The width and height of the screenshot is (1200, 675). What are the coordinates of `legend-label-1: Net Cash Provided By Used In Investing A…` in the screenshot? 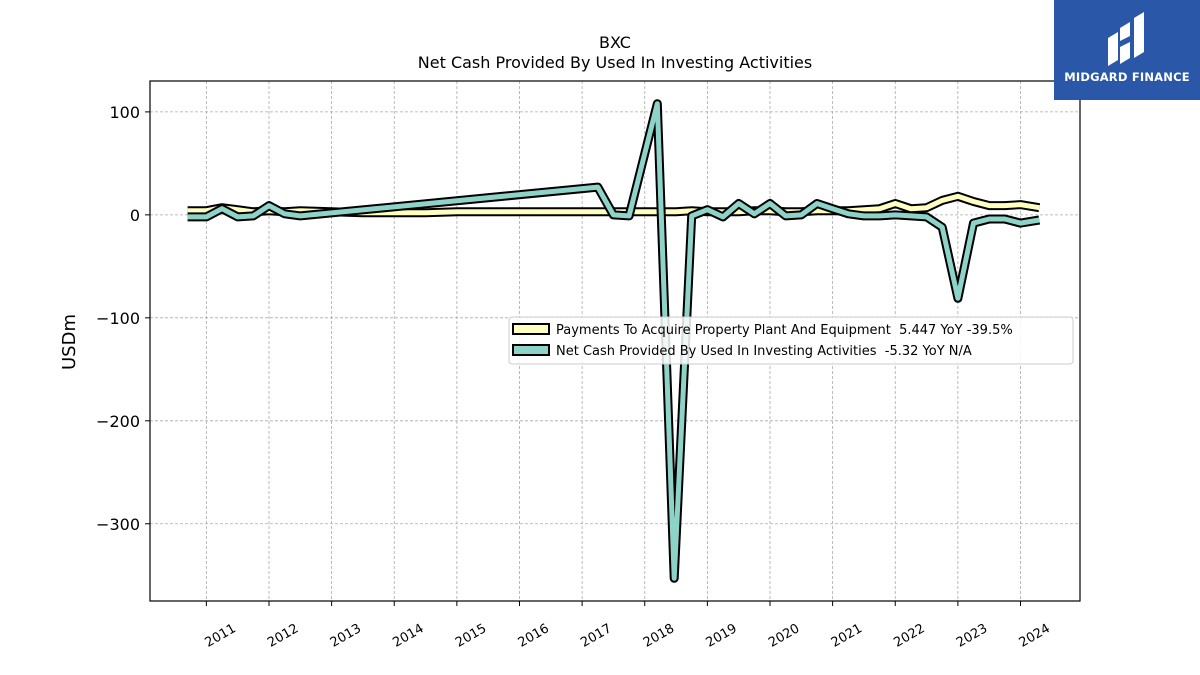 It's located at (764, 351).